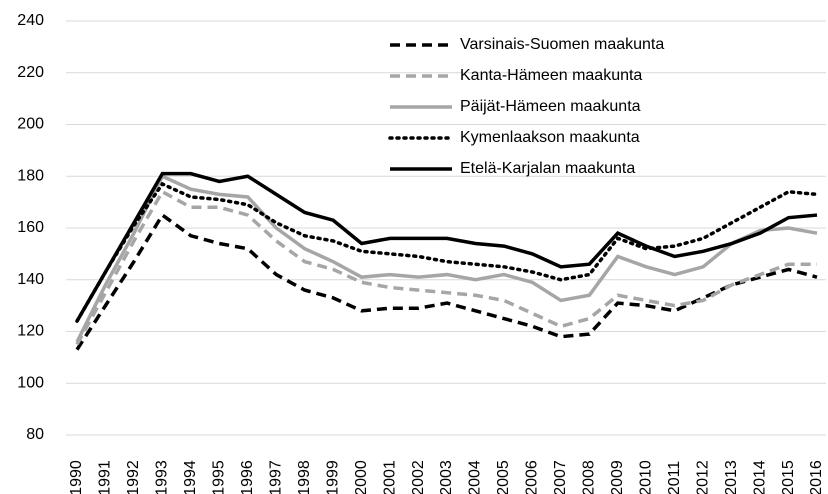 This screenshot has height=494, width=828. What do you see at coordinates (105, 477) in the screenshot?
I see `x-tick-label: 1991` at bounding box center [105, 477].